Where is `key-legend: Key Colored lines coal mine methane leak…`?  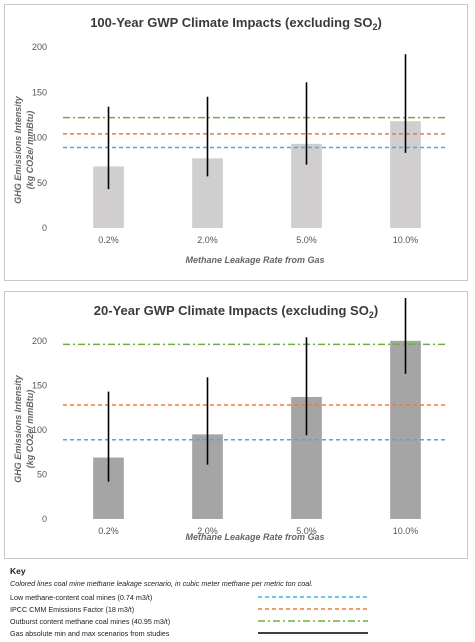
key-legend: Key Colored lines coal mine methane leak… is located at coordinates (240, 602).